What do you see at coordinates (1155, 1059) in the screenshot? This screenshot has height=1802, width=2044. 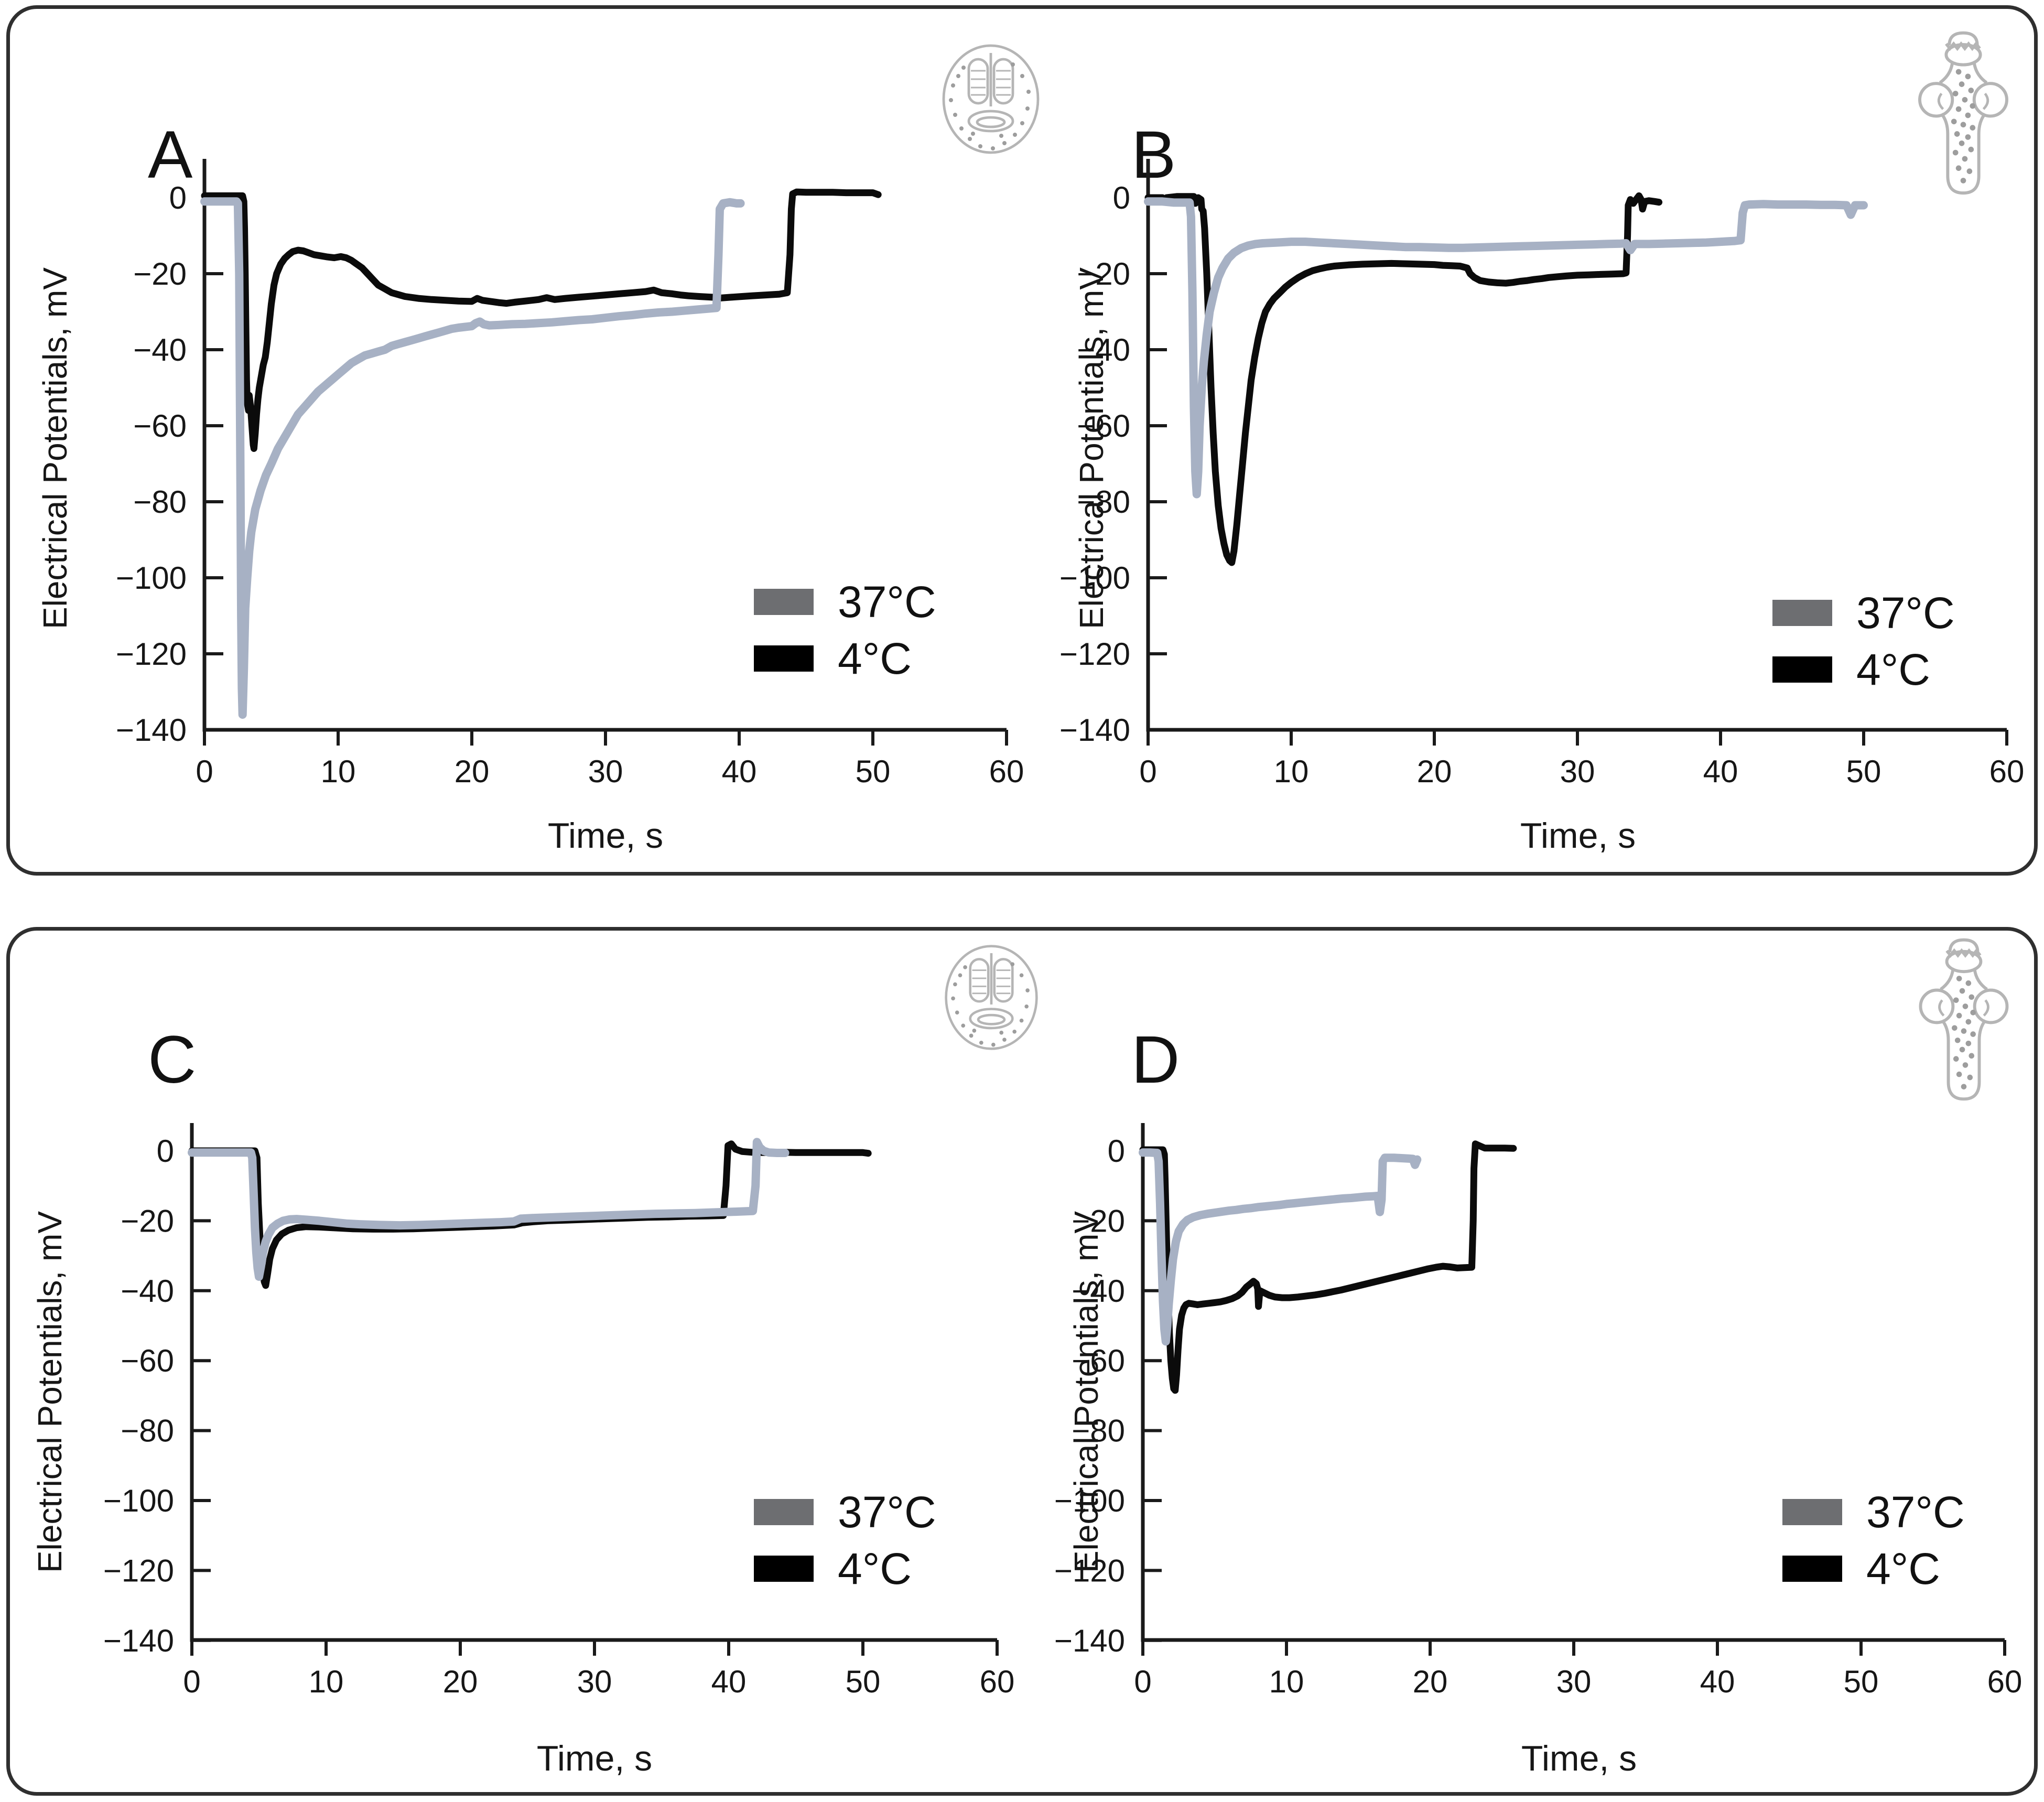 I see `panel-label-D: D` at bounding box center [1155, 1059].